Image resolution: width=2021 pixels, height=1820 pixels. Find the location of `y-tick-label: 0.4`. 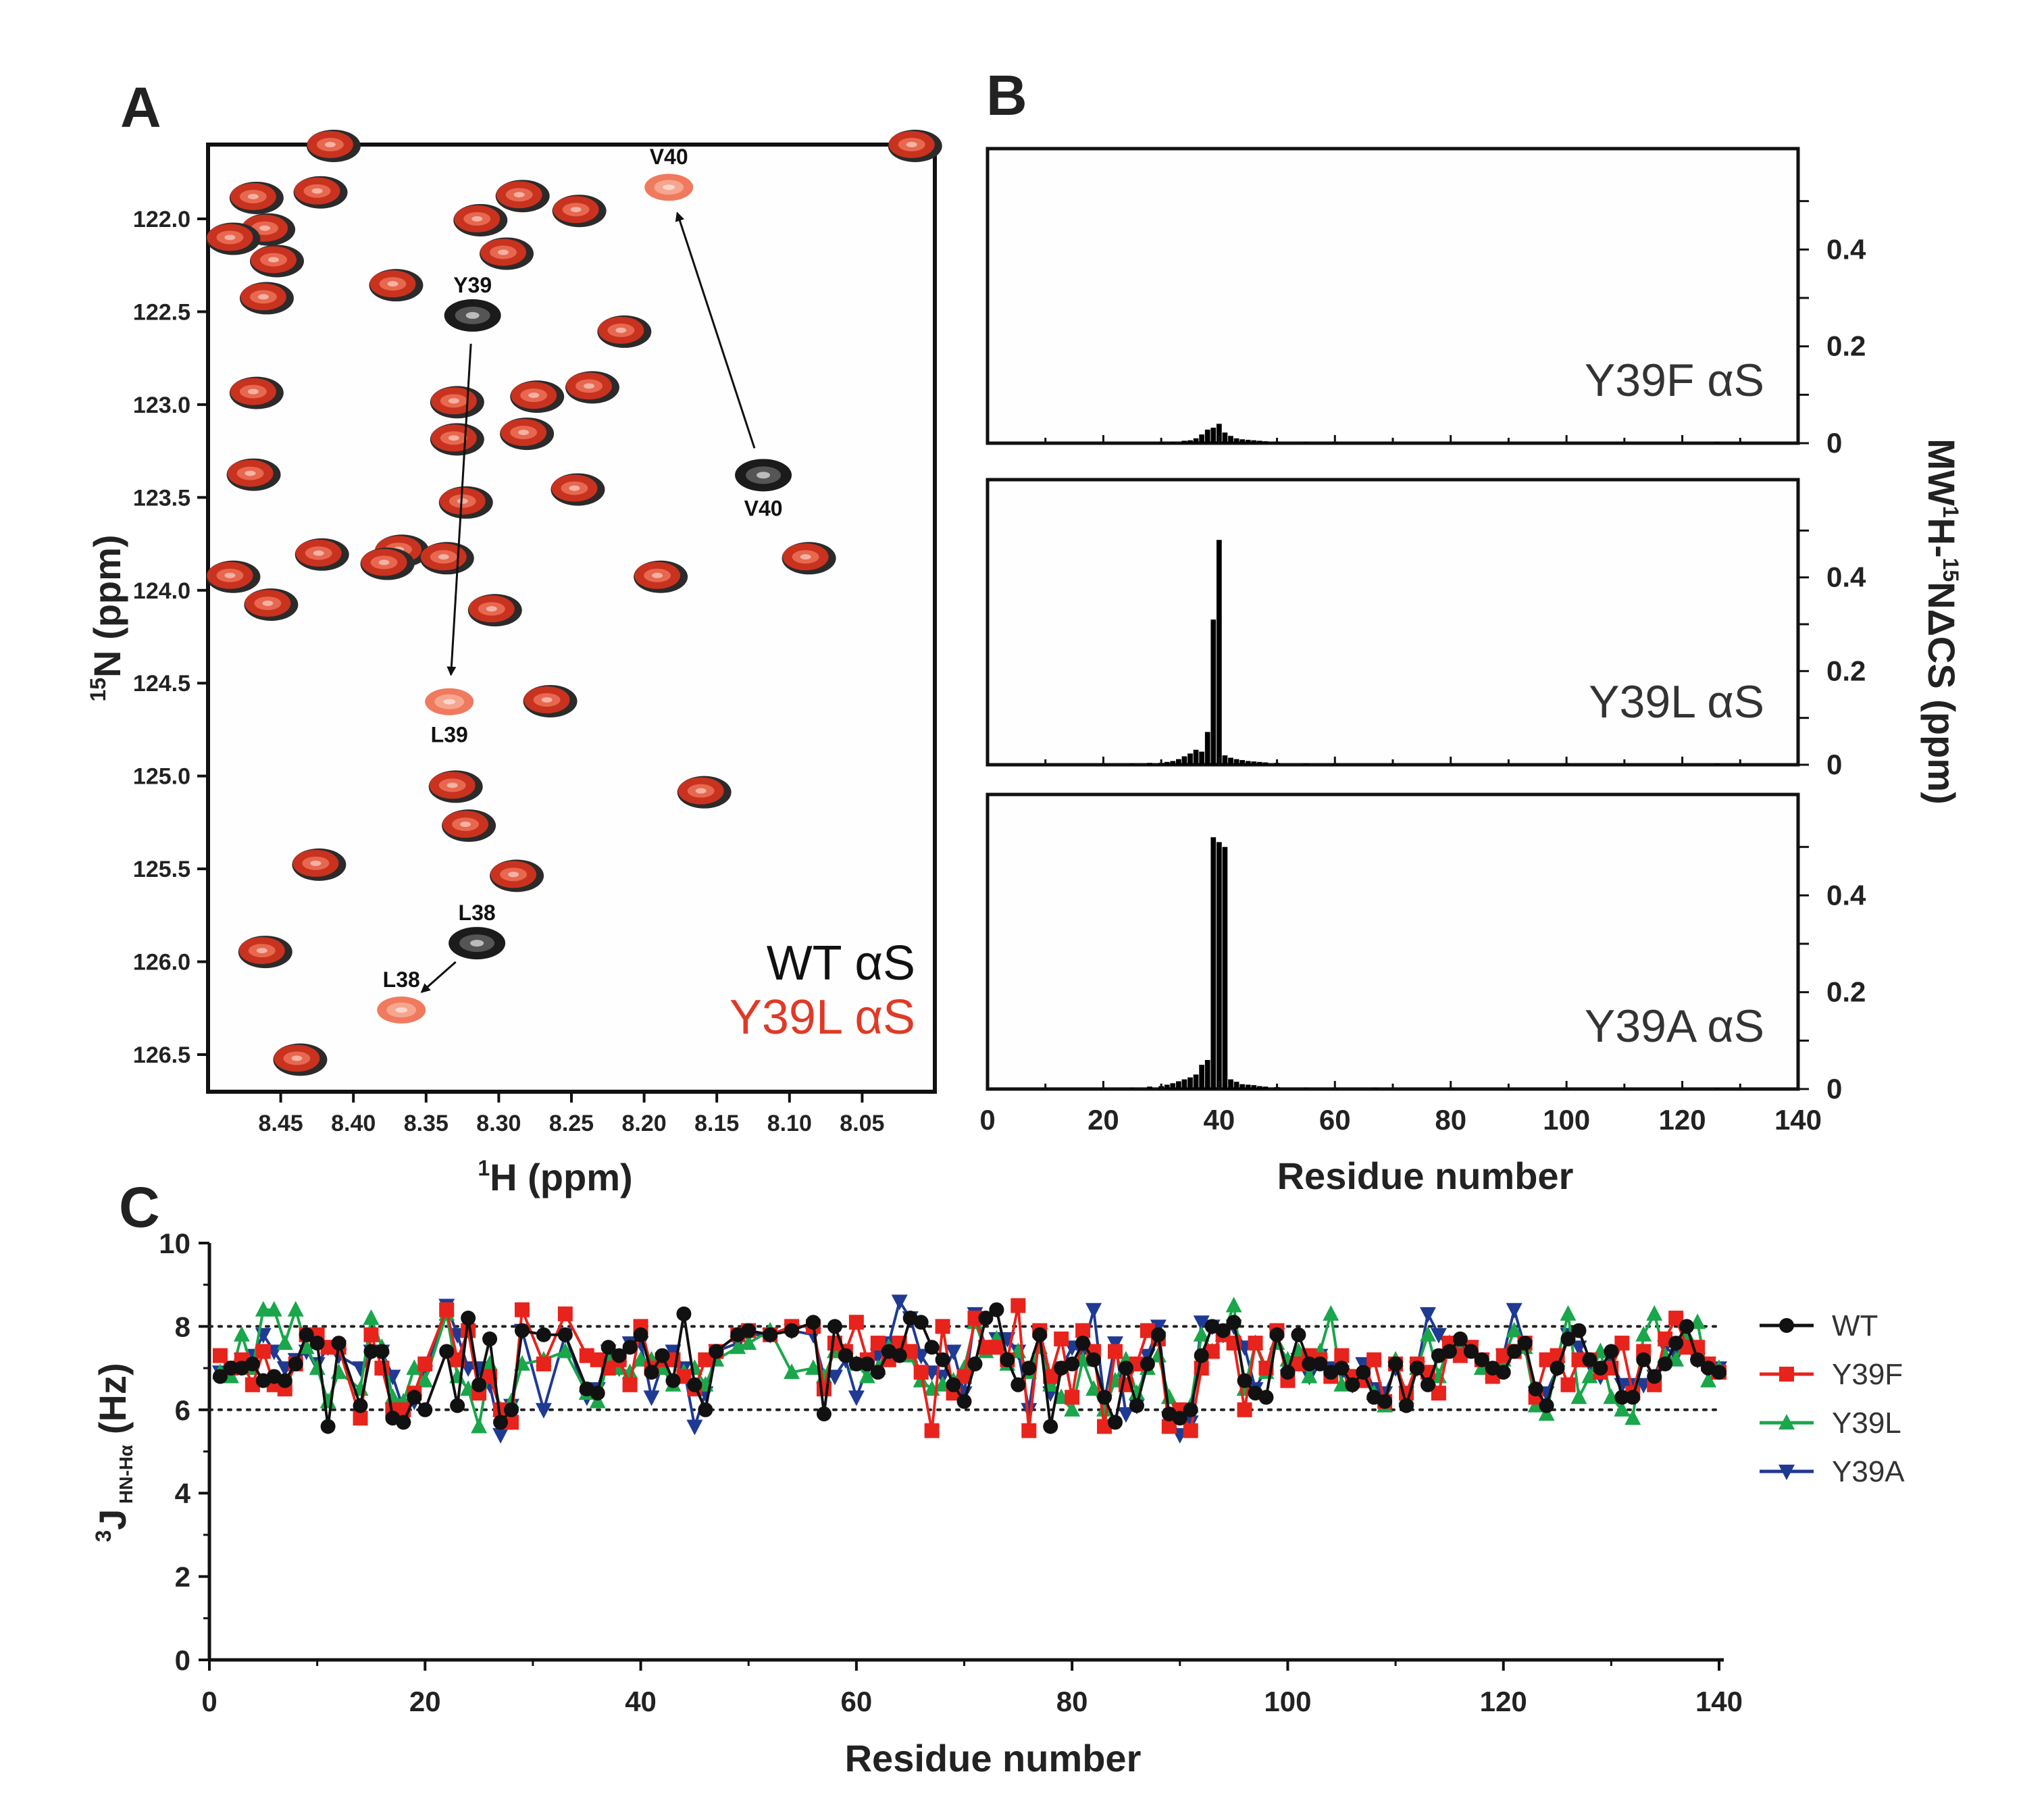

y-tick-label: 0.4 is located at coordinates (1846, 895).